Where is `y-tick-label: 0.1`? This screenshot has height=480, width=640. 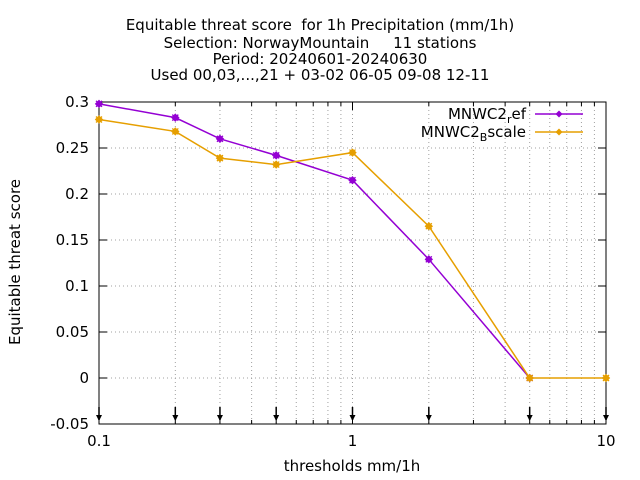 y-tick-label: 0.1 is located at coordinates (77, 286).